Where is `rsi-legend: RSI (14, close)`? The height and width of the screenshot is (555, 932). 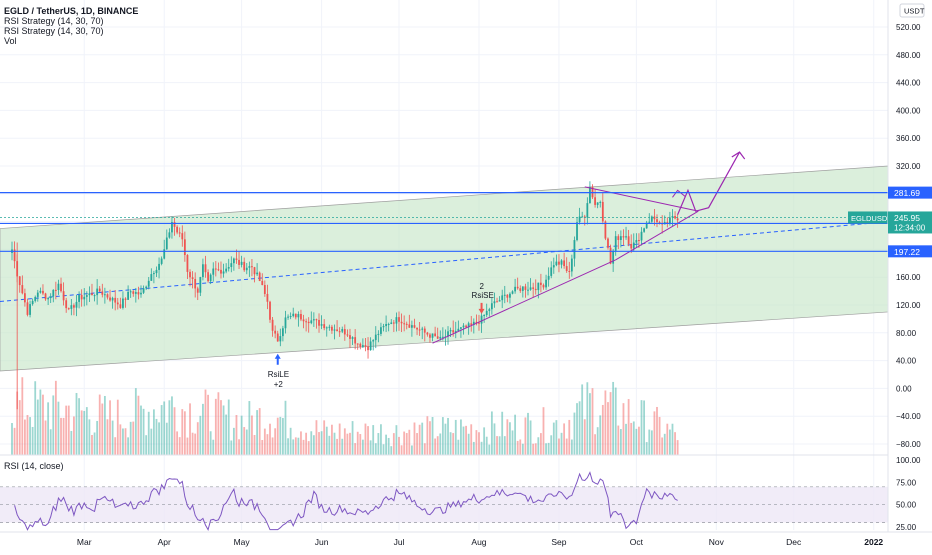
rsi-legend: RSI (14, close) is located at coordinates (34, 466).